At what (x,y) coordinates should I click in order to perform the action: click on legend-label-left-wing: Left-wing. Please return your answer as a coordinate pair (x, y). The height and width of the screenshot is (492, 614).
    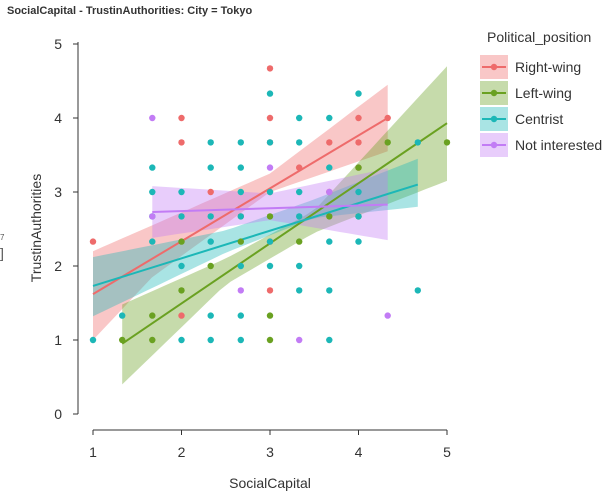
    Looking at the image, I should click on (543, 93).